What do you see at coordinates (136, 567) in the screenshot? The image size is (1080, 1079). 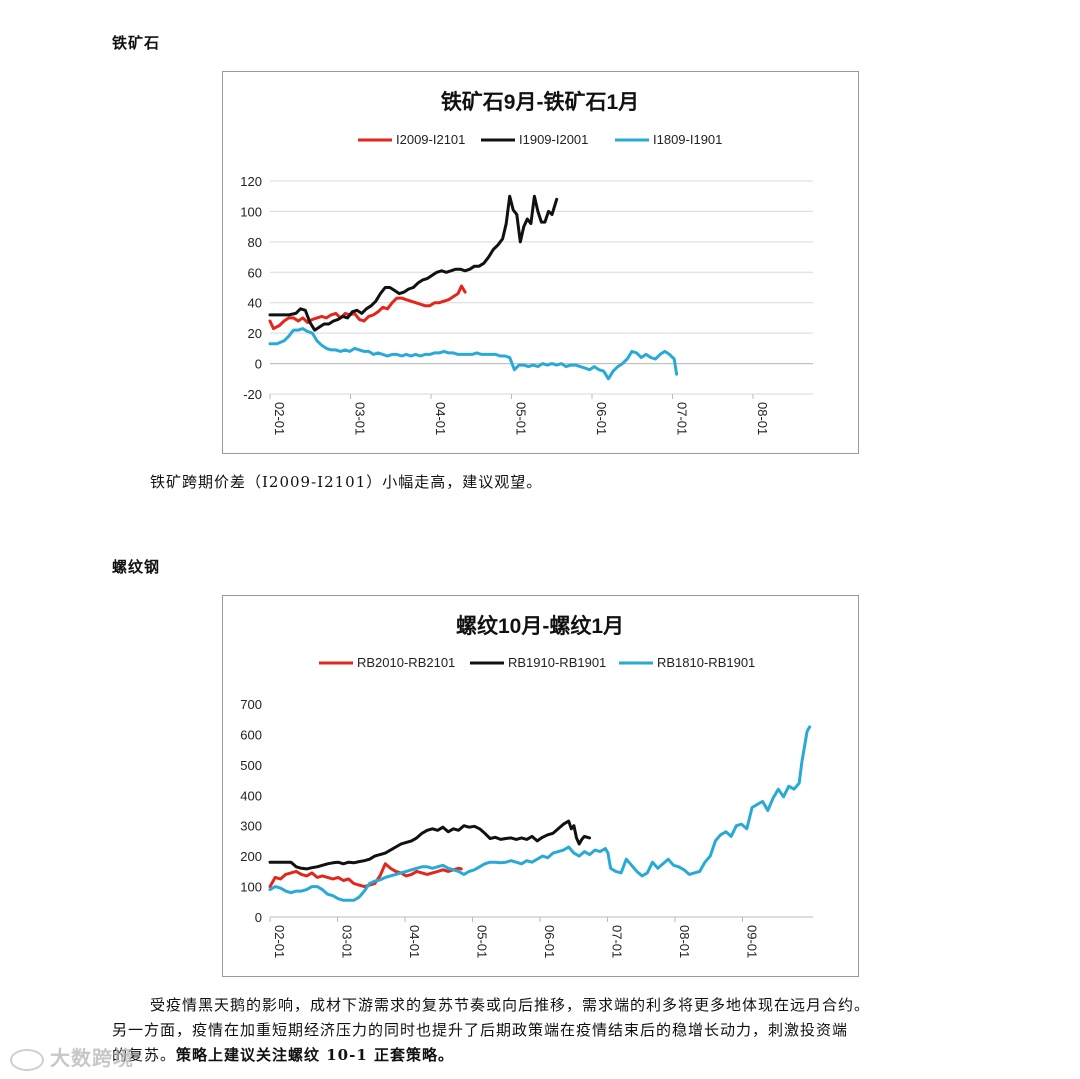 I see `rebar-heading: 螺纹钢` at bounding box center [136, 567].